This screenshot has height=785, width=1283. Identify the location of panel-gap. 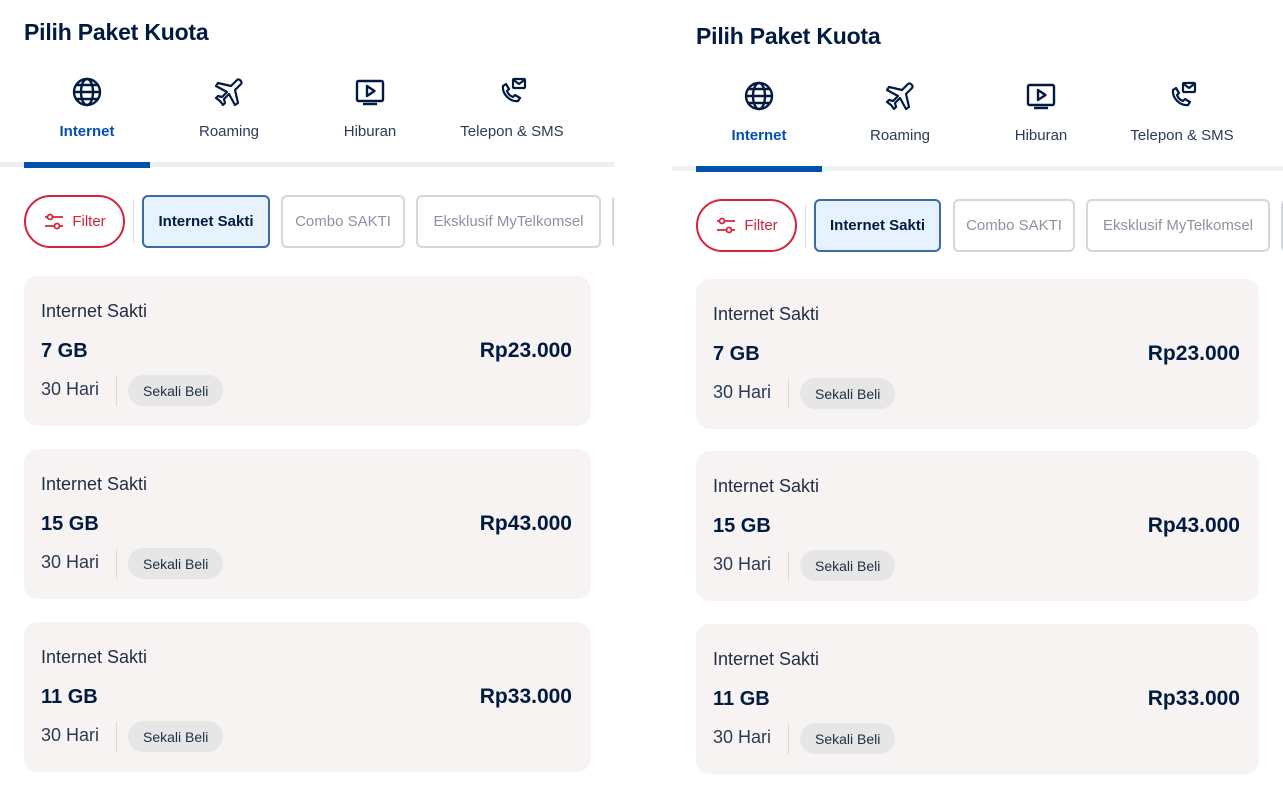
(643, 392).